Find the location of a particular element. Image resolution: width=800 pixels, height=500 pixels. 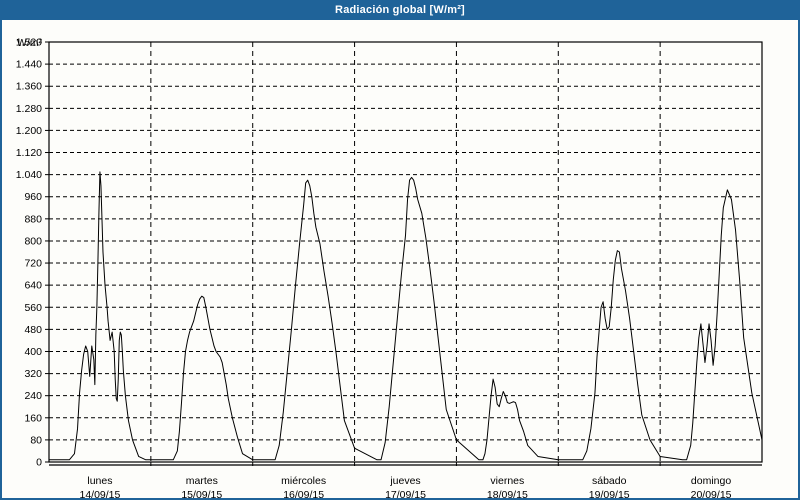

x-axis-day-label: sábado is located at coordinates (609, 481).